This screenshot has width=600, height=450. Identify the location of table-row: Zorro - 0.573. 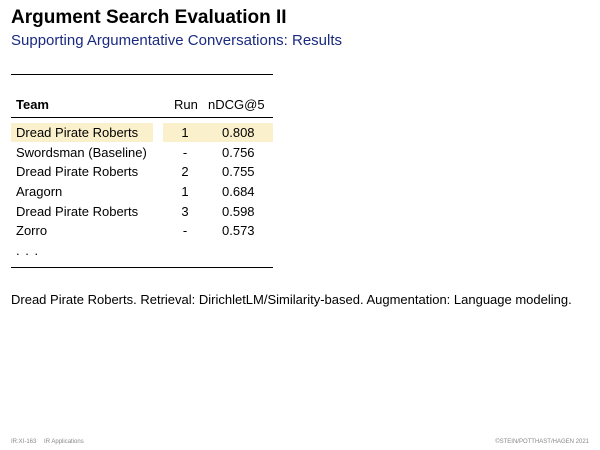
(142, 230).